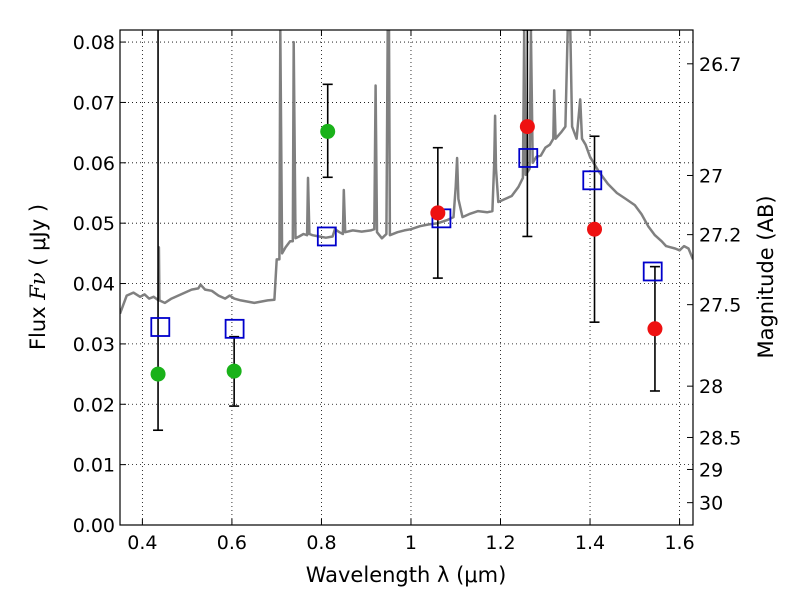 The image size is (800, 600). Describe the element at coordinates (94, 466) in the screenshot. I see `y-tick-label: 0.01` at that location.